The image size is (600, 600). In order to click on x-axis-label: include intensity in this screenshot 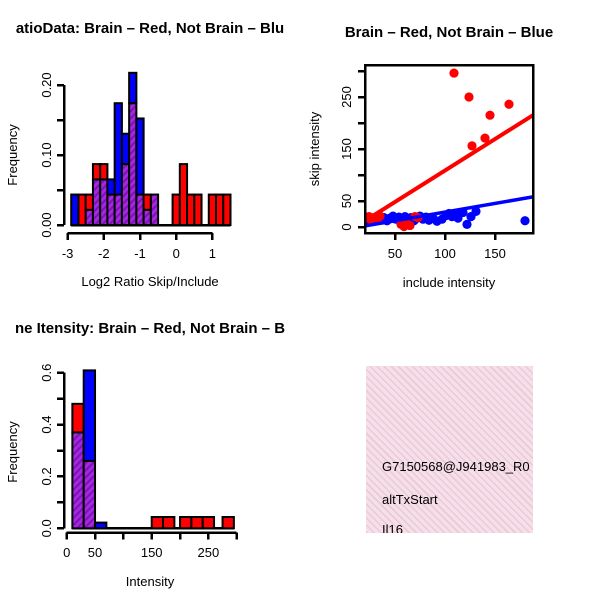, I will do `click(449, 282)`.